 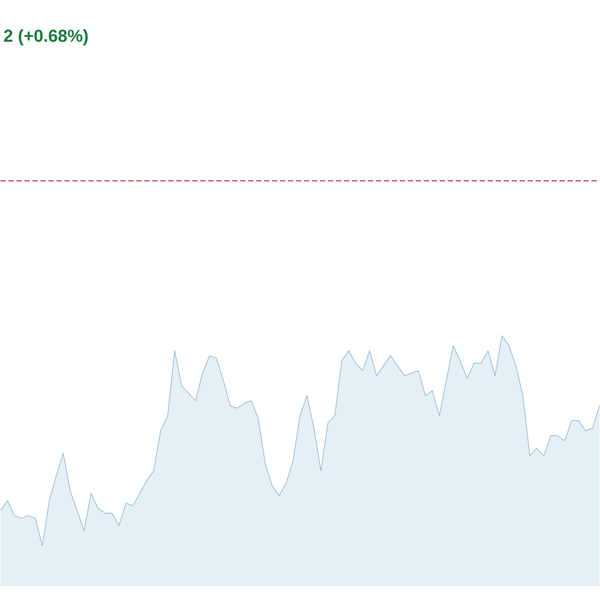 I want to click on chart-title: 2 (+0.68%), so click(x=46, y=37).